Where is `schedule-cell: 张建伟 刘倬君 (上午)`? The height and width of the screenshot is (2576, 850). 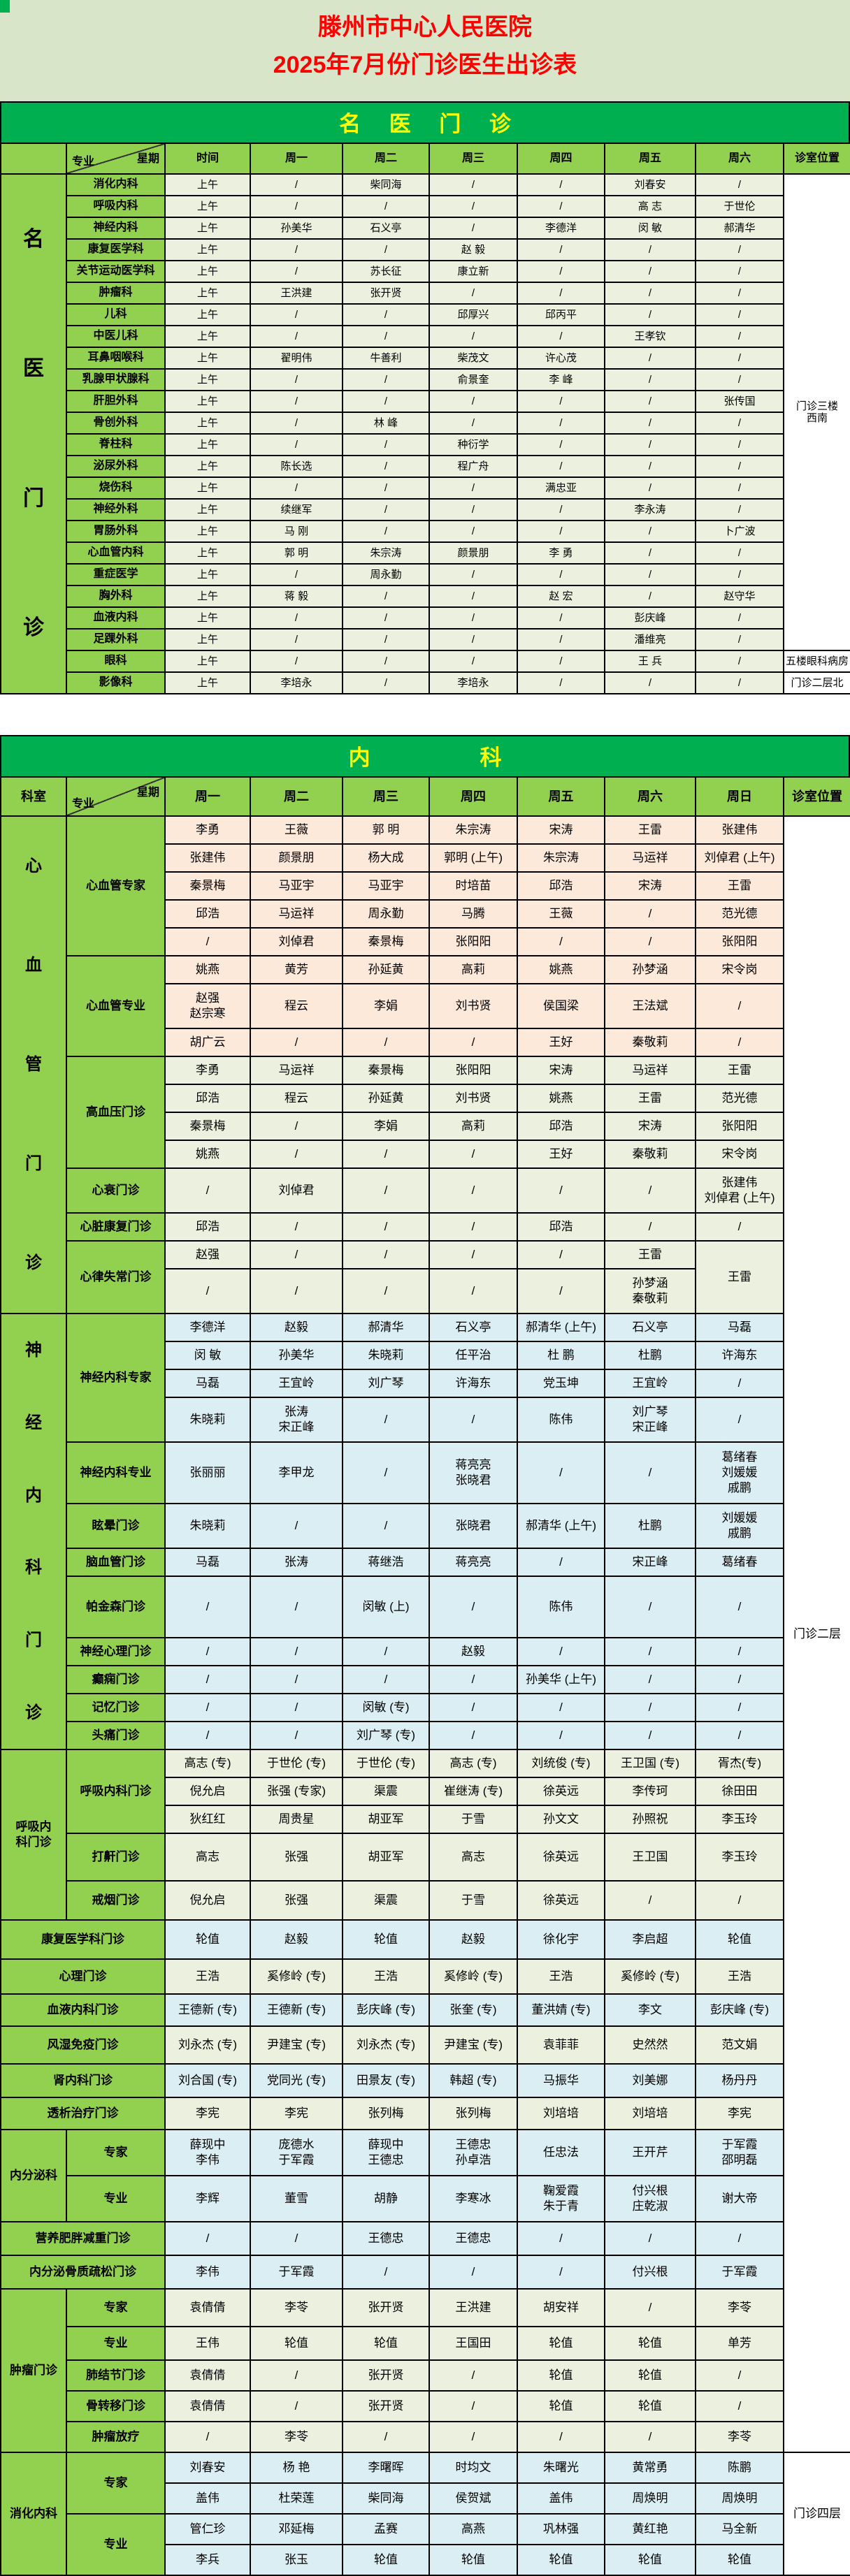
schedule-cell: 张建伟 刘倬君 (上午) is located at coordinates (739, 1190).